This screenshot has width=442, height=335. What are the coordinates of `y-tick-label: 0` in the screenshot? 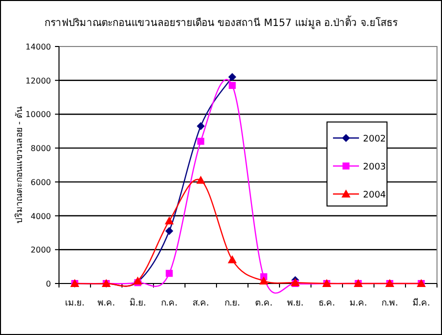 It's located at (48, 284).